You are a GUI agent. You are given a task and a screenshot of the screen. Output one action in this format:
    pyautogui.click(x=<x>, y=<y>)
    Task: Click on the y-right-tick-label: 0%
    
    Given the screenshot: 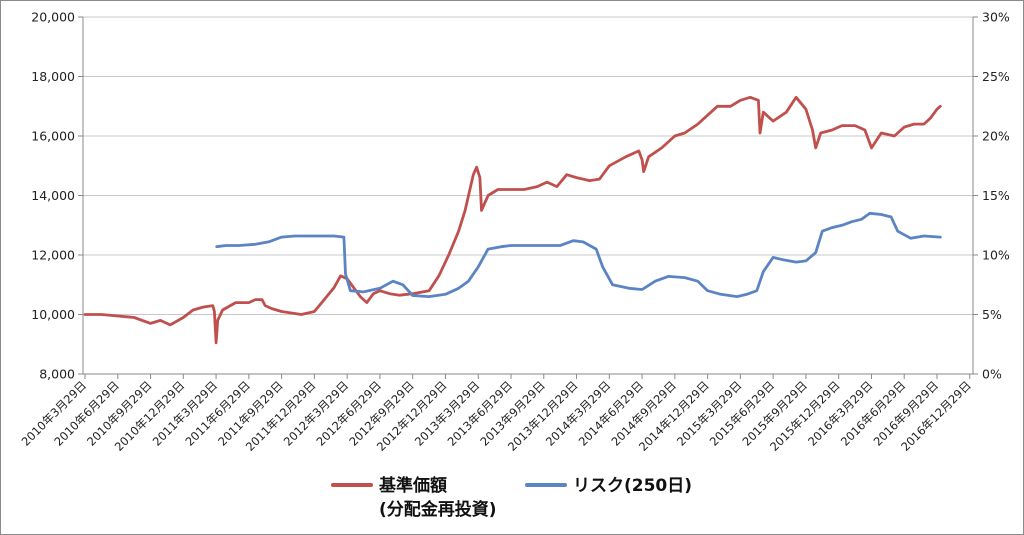 What is the action you would take?
    pyautogui.click(x=992, y=374)
    